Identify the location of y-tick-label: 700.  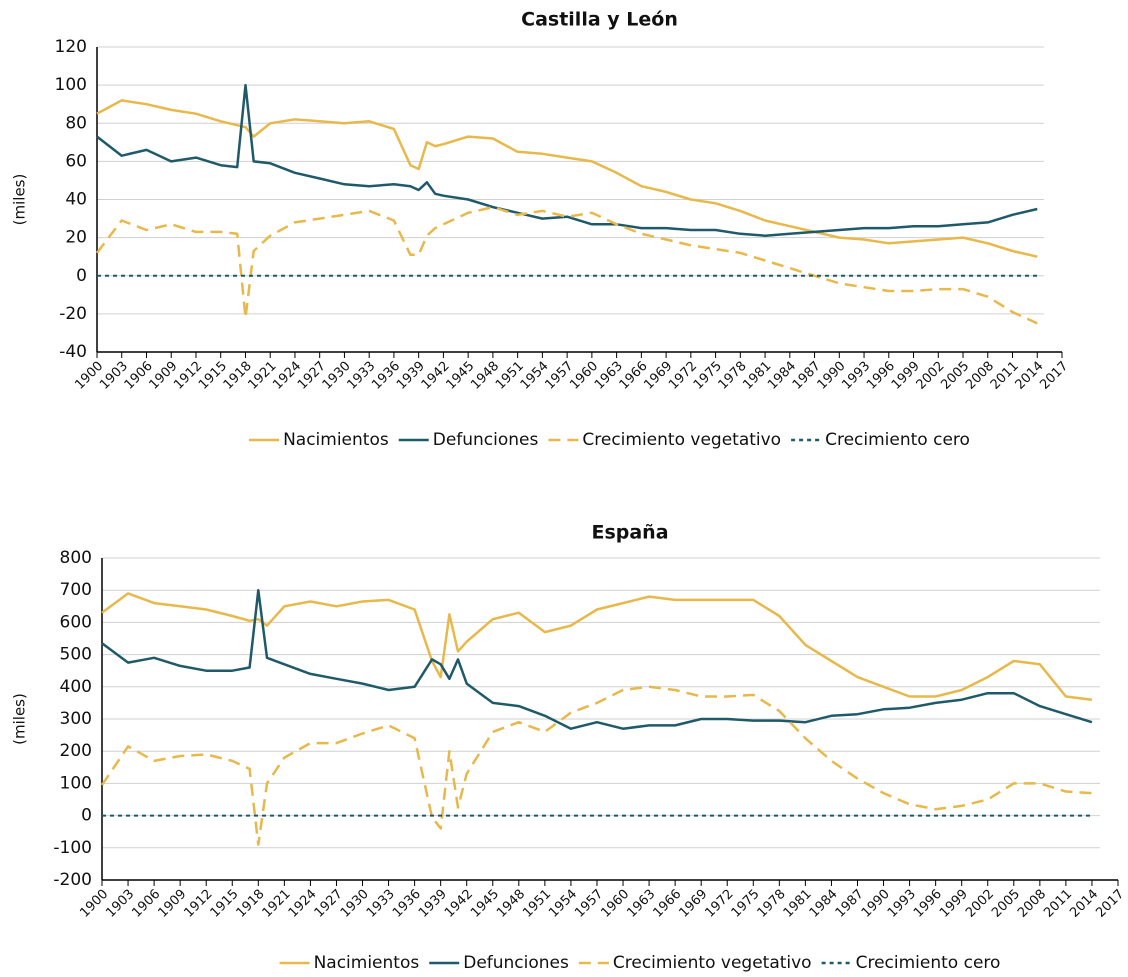
(76, 590).